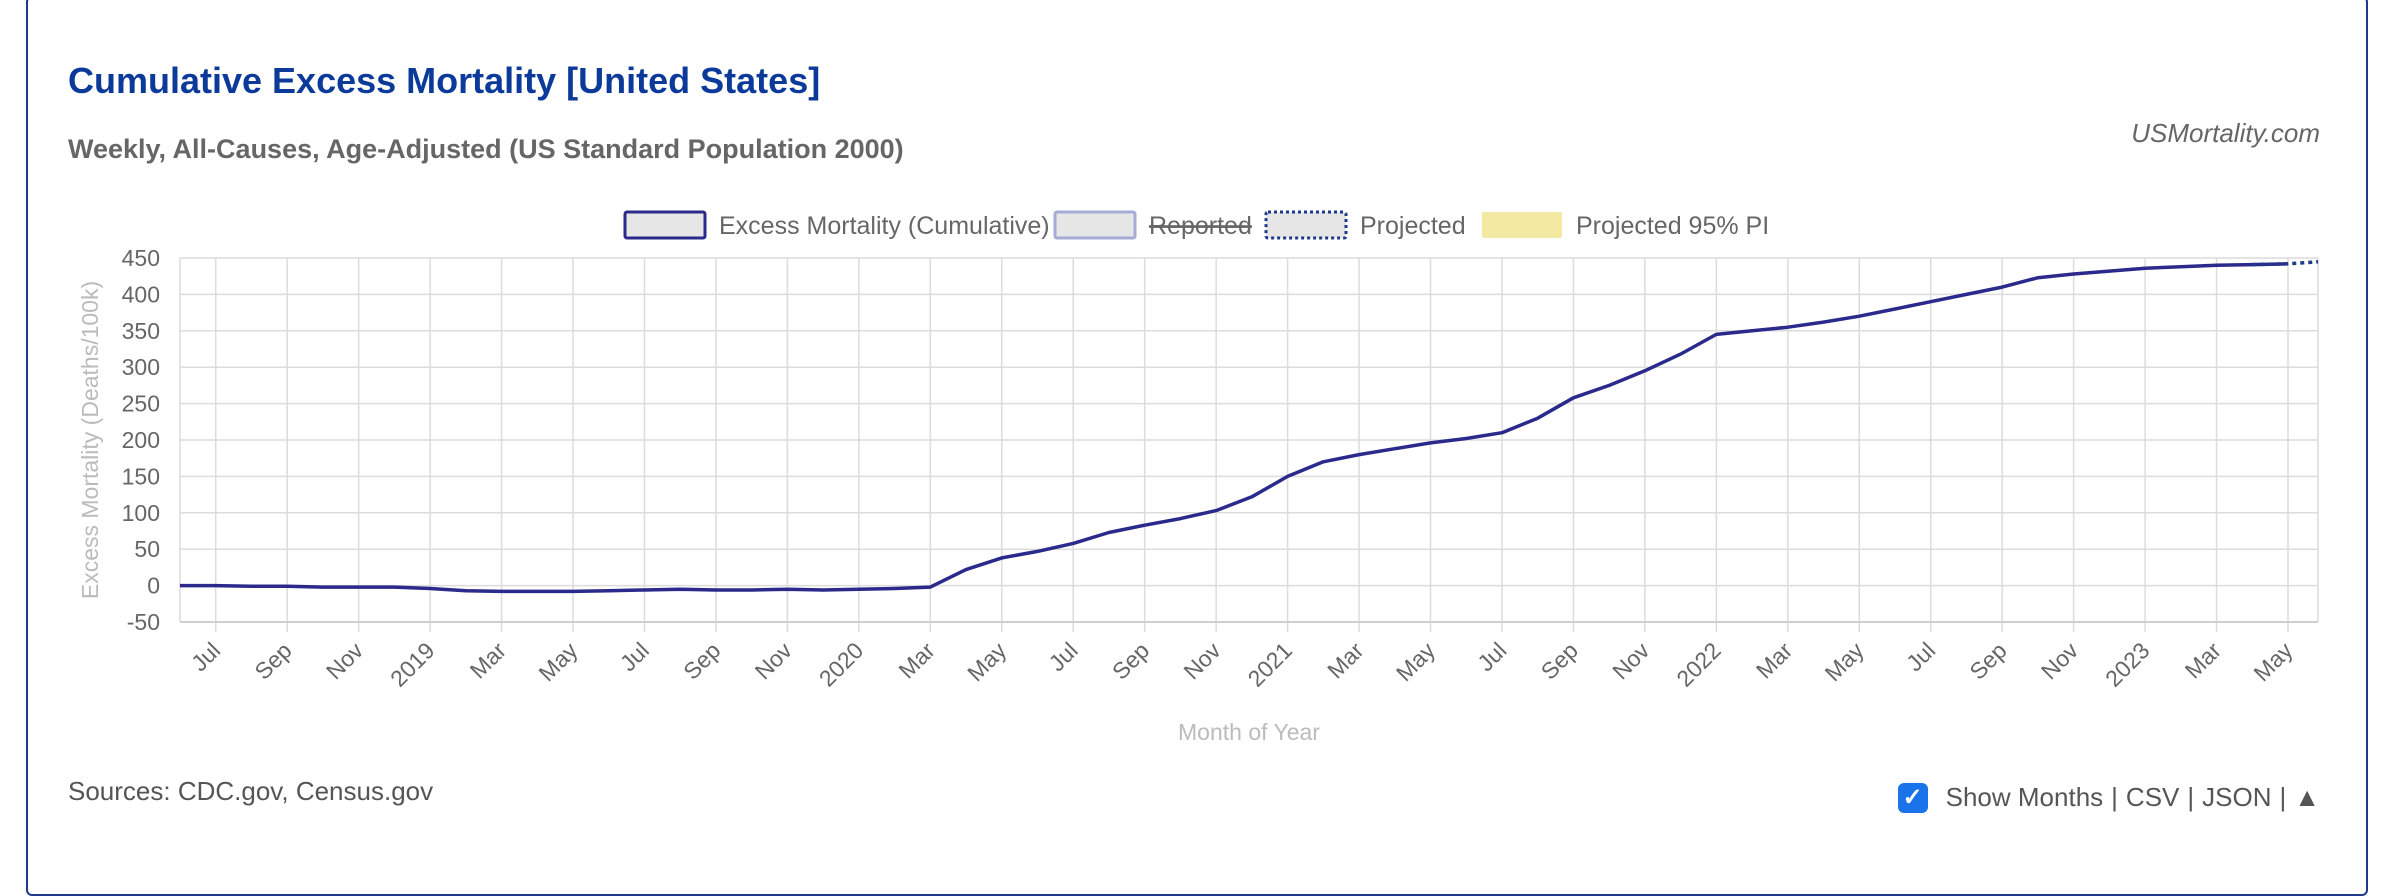 The height and width of the screenshot is (896, 2388). Describe the element at coordinates (141, 258) in the screenshot. I see `y-tick-label: 450` at that location.